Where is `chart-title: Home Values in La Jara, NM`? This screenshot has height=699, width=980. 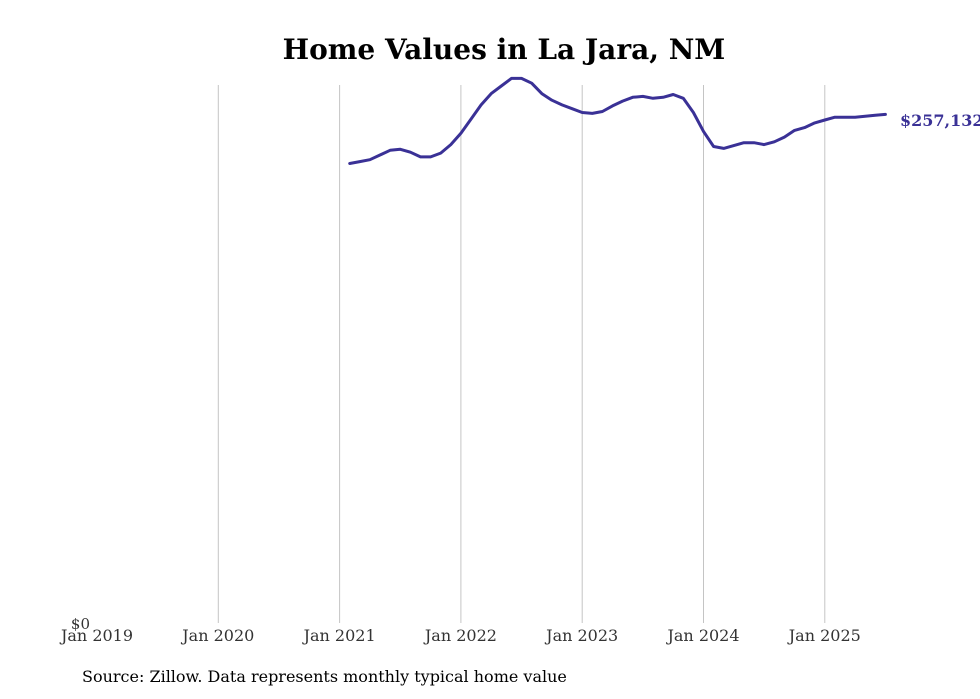 chart-title: Home Values in La Jara, NM is located at coordinates (504, 49).